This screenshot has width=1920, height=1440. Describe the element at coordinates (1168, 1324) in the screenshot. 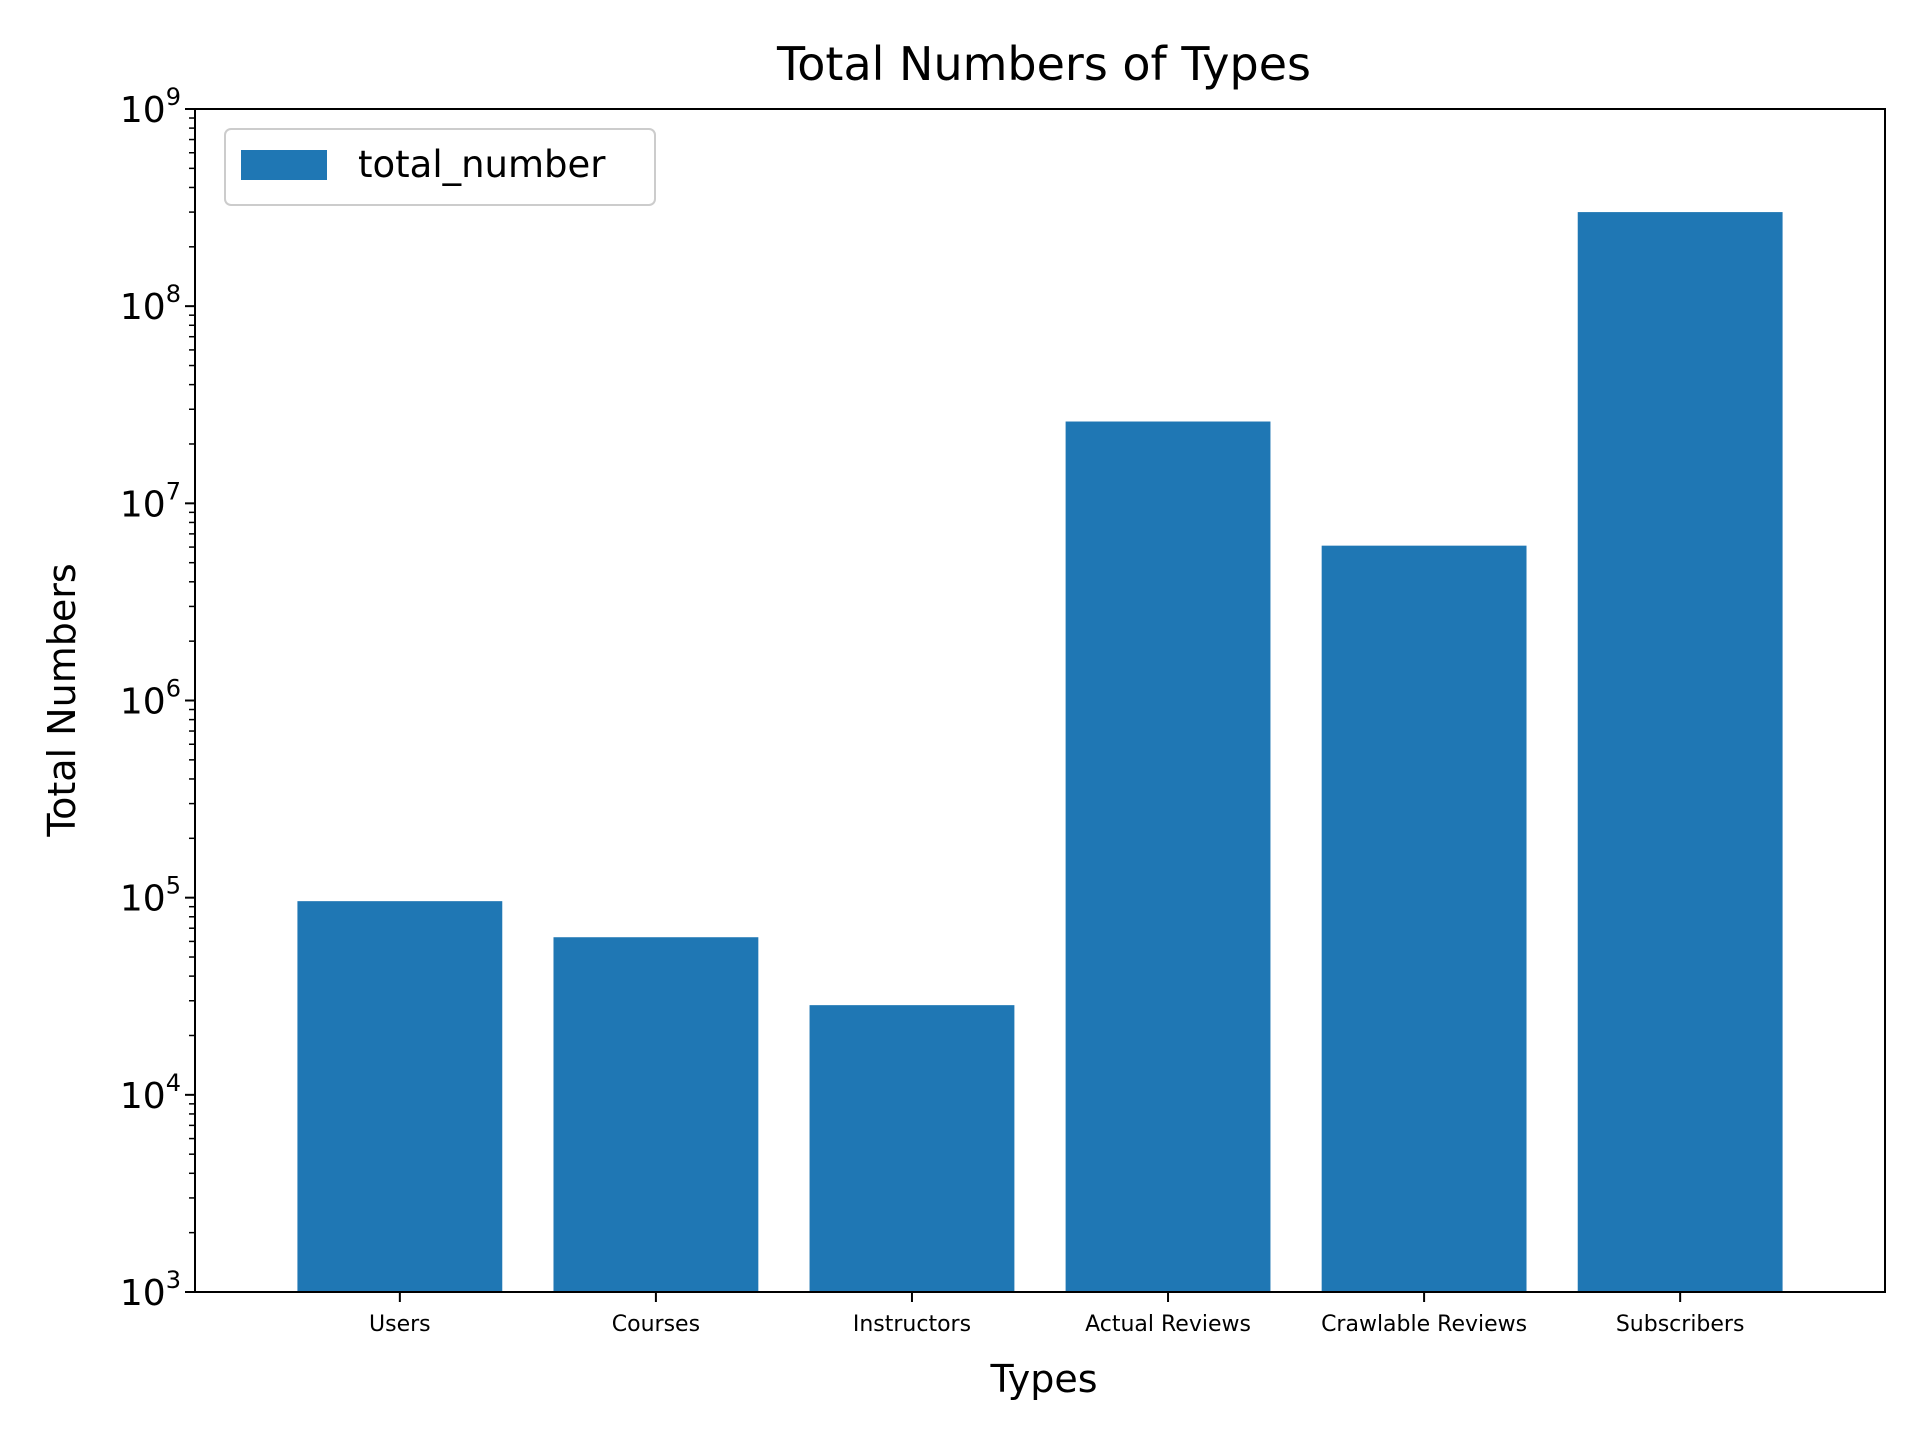

I see `x-tick-label: Actual Reviews` at that location.